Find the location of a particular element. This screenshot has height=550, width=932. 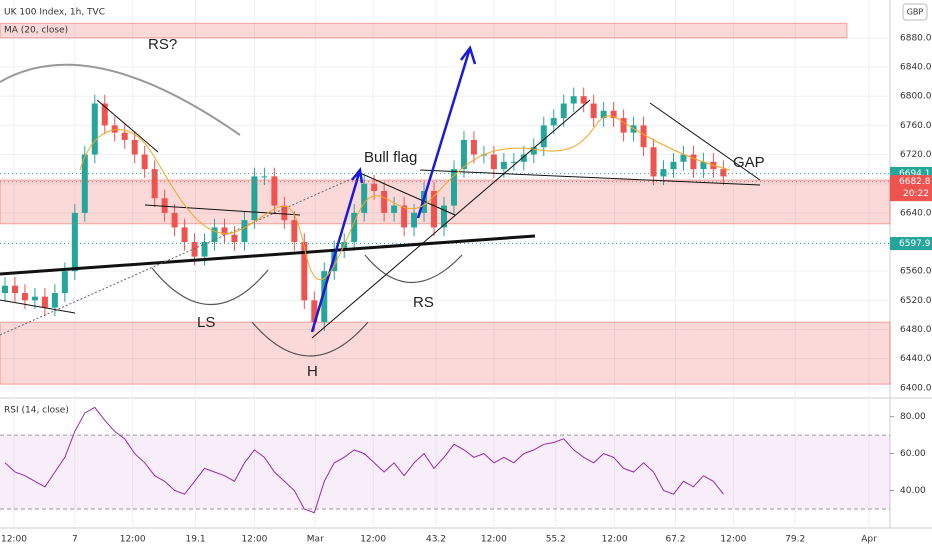

annotation: RS is located at coordinates (423, 302).